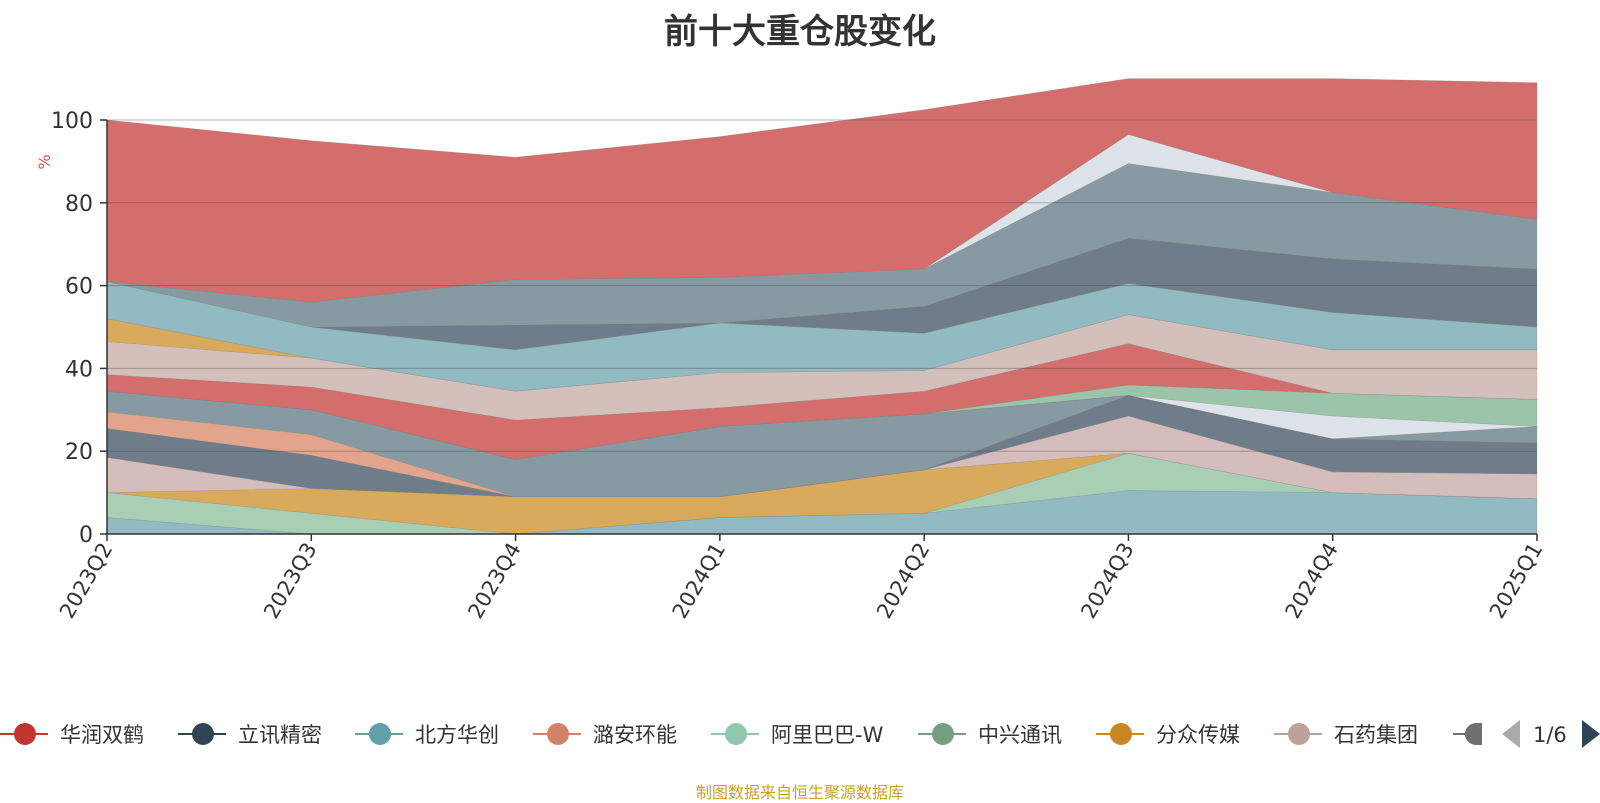 The height and width of the screenshot is (803, 1600). What do you see at coordinates (800, 32) in the screenshot?
I see `chart-title: 前十大重仓股变化` at bounding box center [800, 32].